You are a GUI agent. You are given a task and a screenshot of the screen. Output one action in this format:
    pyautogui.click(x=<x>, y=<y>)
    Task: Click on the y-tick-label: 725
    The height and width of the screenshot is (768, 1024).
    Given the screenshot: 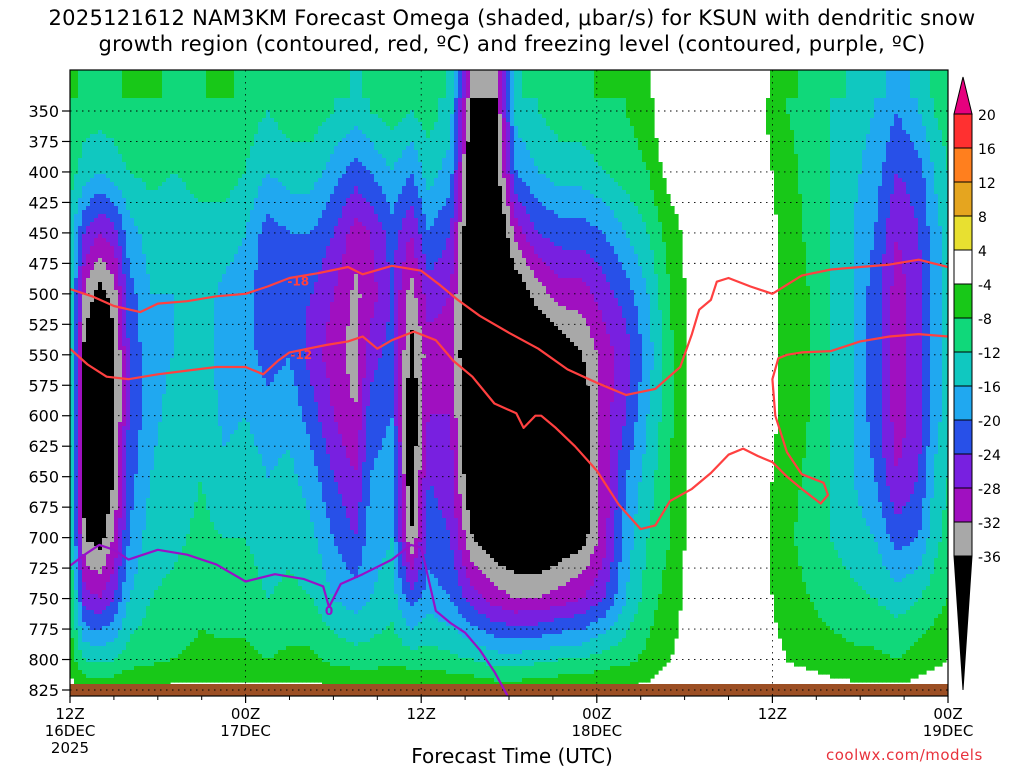 What is the action you would take?
    pyautogui.click(x=43, y=568)
    